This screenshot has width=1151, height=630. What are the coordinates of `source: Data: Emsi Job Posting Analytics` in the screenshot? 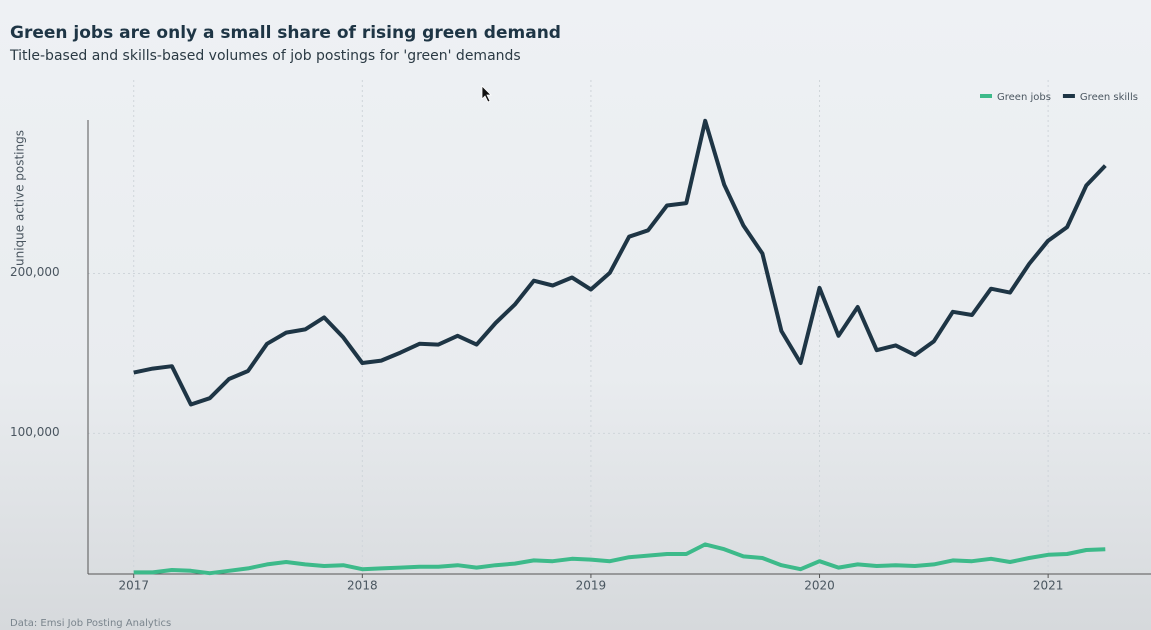 It's located at (90, 623).